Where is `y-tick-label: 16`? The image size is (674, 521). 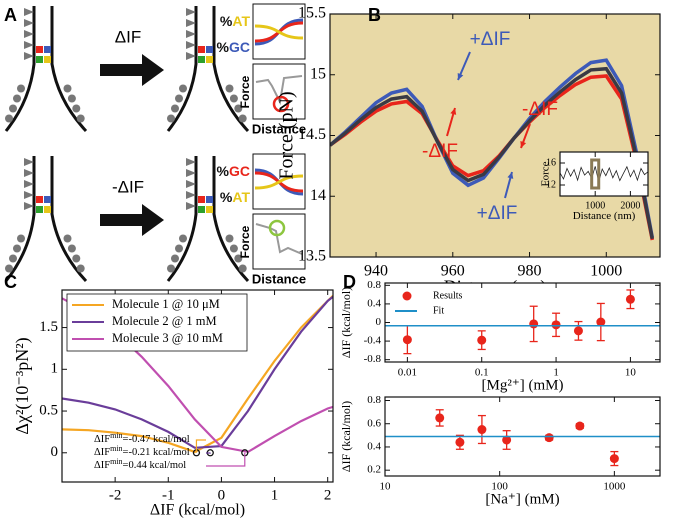 y-tick-label: 16 is located at coordinates (551, 162).